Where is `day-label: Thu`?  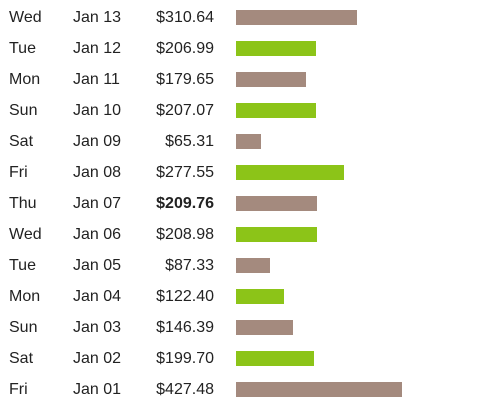 day-label: Thu is located at coordinates (23, 203).